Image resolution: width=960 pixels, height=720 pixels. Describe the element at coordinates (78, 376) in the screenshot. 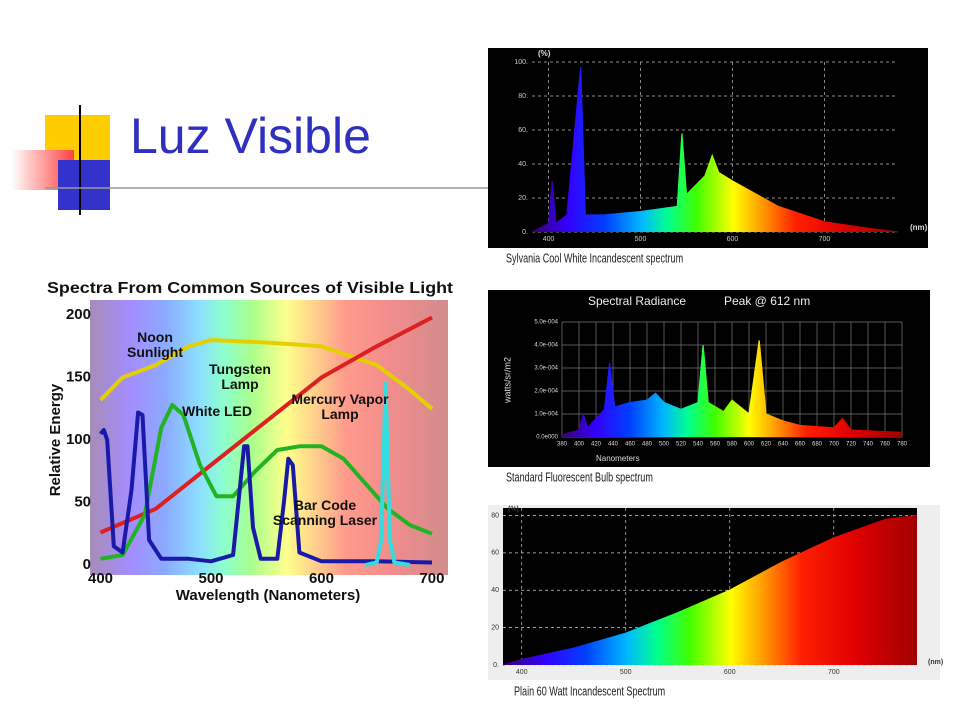

I see `y-tick-label: 150` at that location.